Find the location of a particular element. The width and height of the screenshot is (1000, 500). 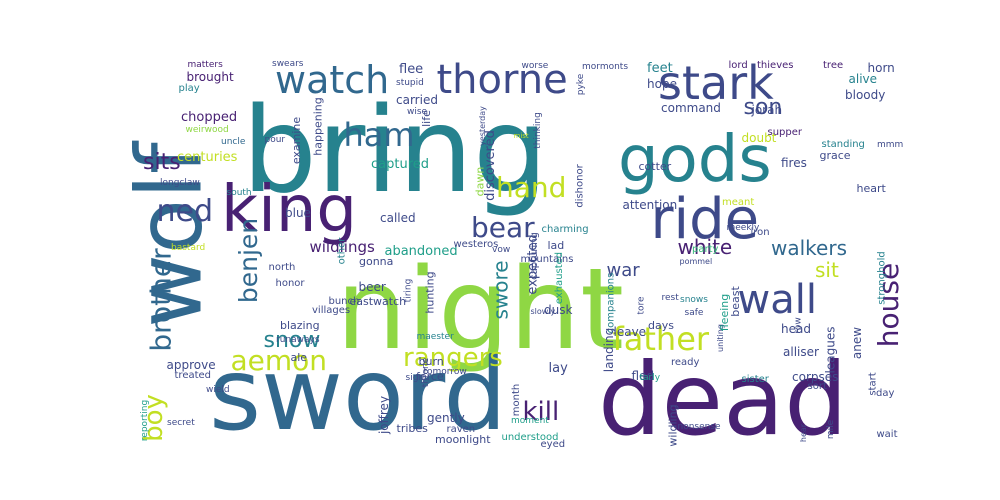

cloud-word-horn: horn is located at coordinates (881, 68).